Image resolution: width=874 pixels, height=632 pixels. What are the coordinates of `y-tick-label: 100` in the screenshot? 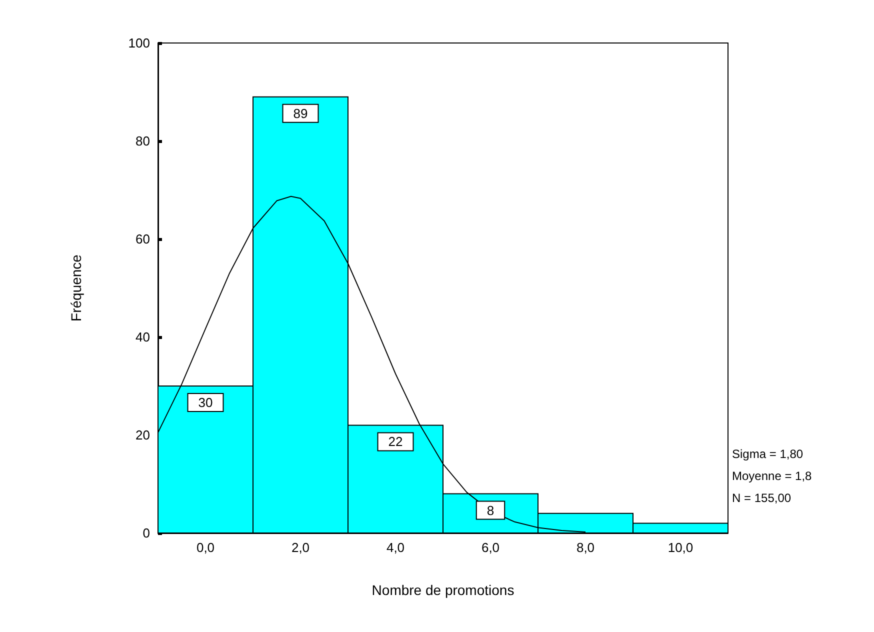 It's located at (139, 43).